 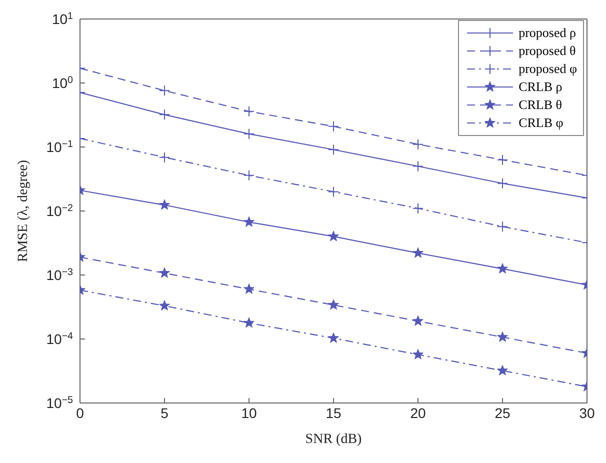 What do you see at coordinates (63, 82) in the screenshot?
I see `y-tick-label: 10$^{0}$` at bounding box center [63, 82].